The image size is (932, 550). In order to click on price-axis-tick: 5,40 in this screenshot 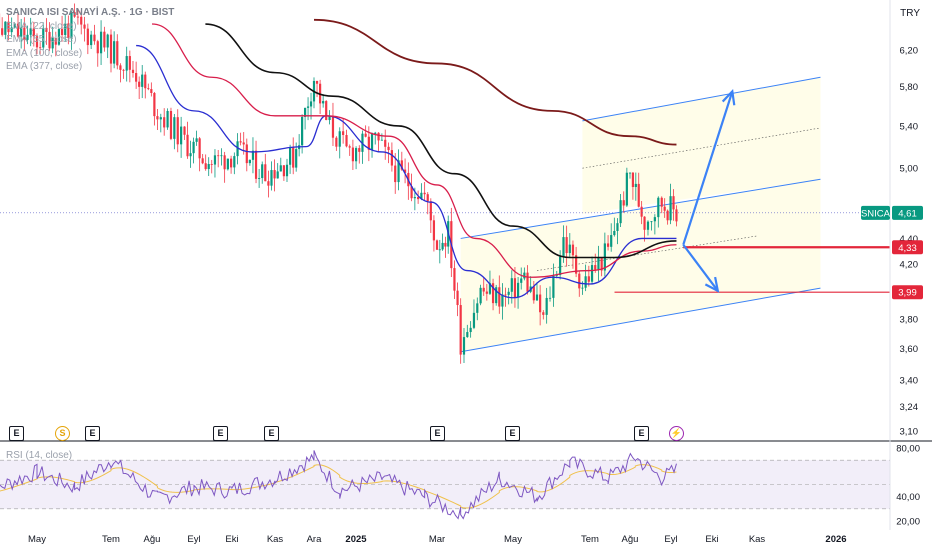, I will do `click(909, 126)`.